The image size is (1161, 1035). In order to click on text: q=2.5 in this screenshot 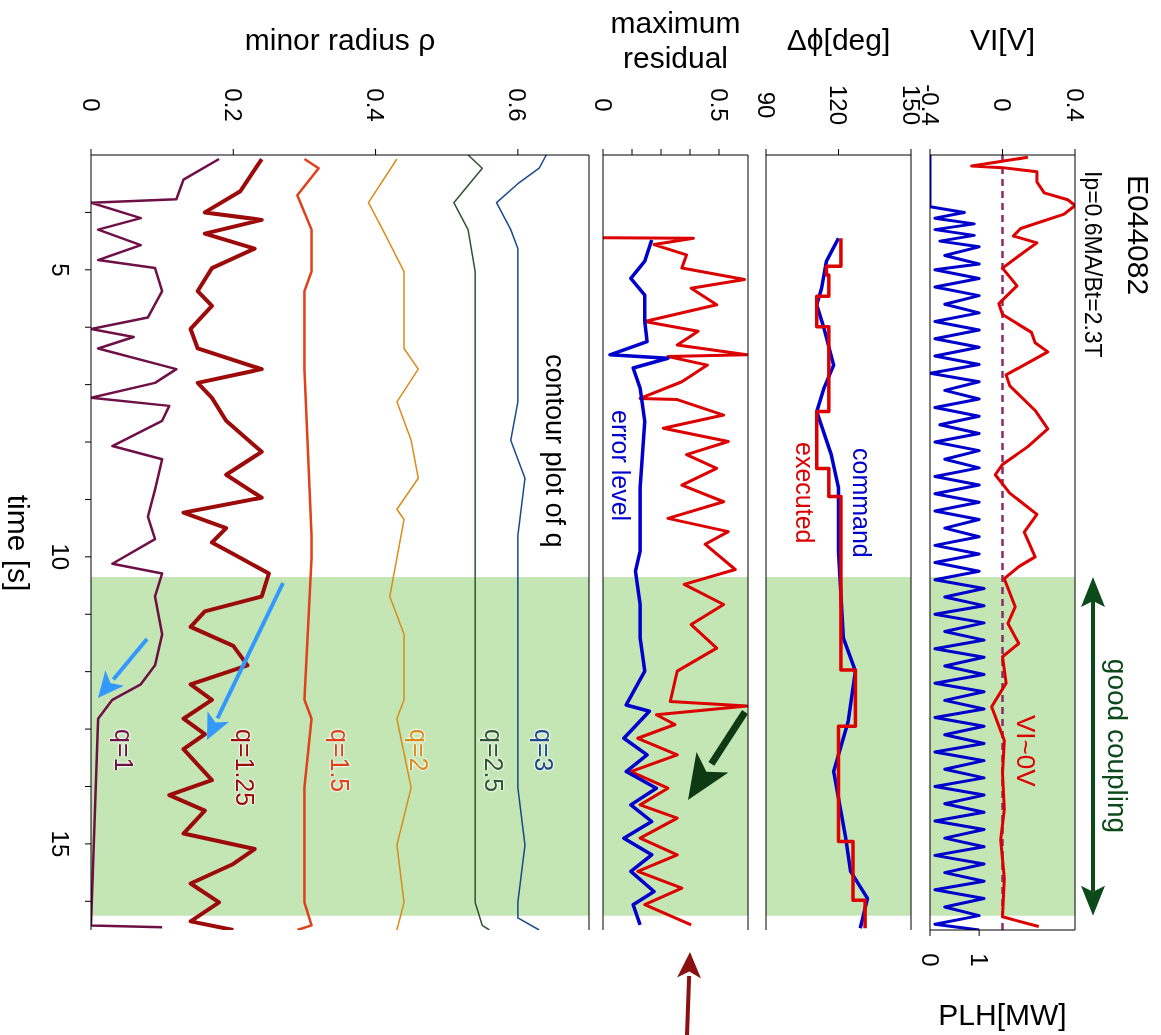, I will do `click(493, 761)`.